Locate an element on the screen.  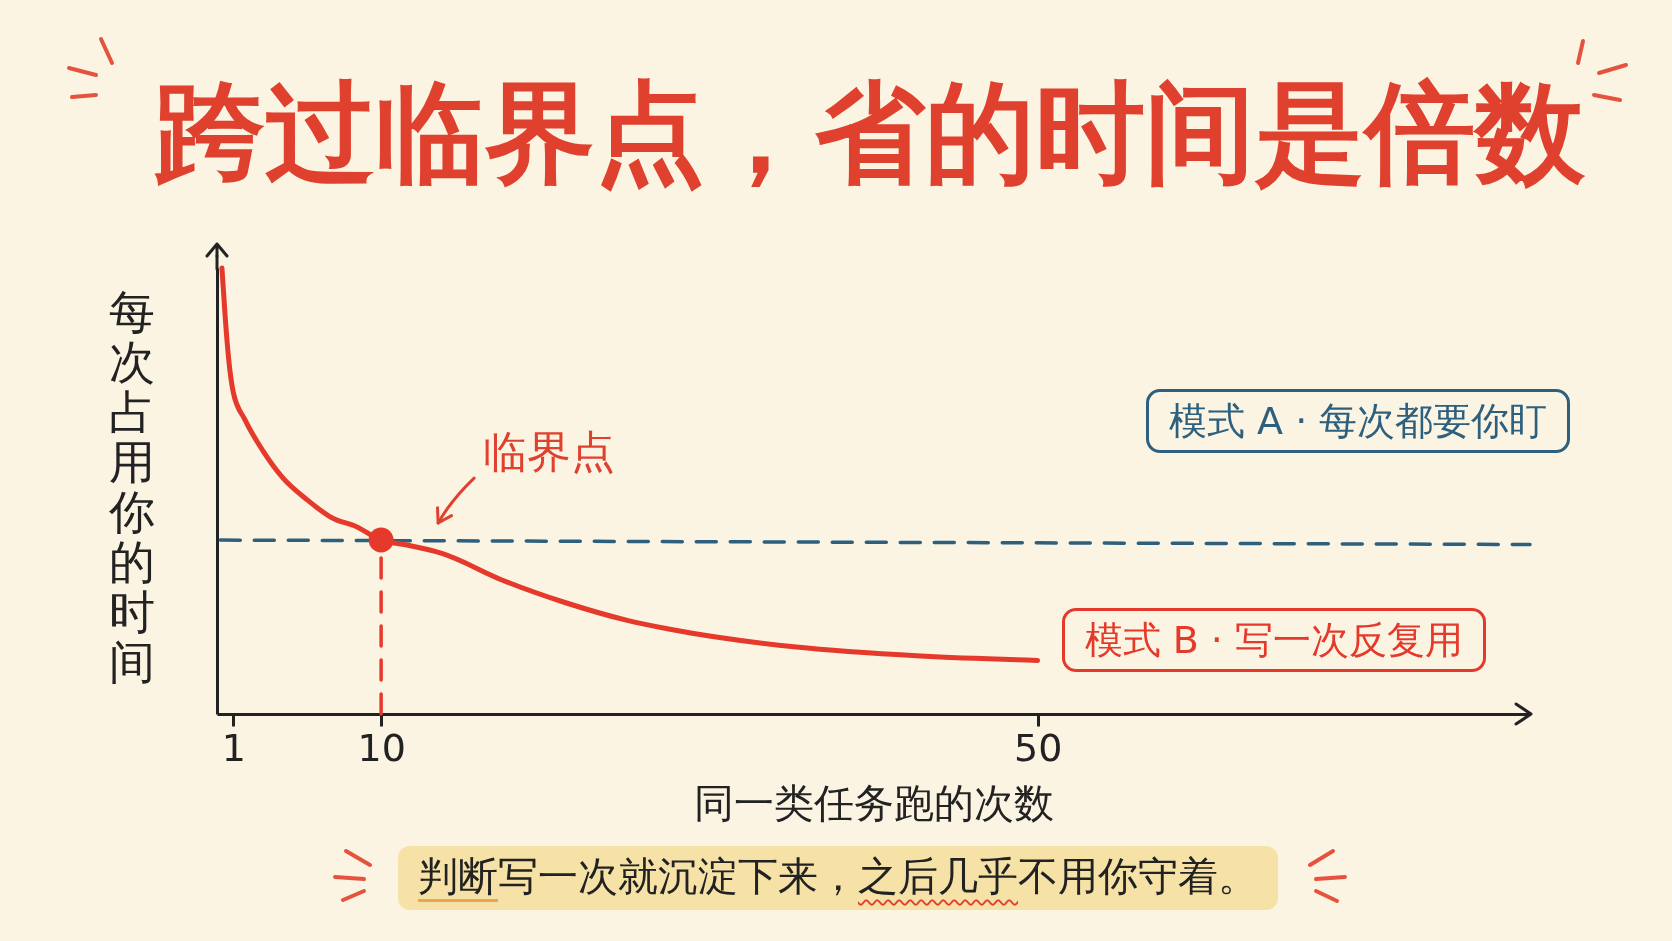
x-tick-label: 50 is located at coordinates (1038, 747).